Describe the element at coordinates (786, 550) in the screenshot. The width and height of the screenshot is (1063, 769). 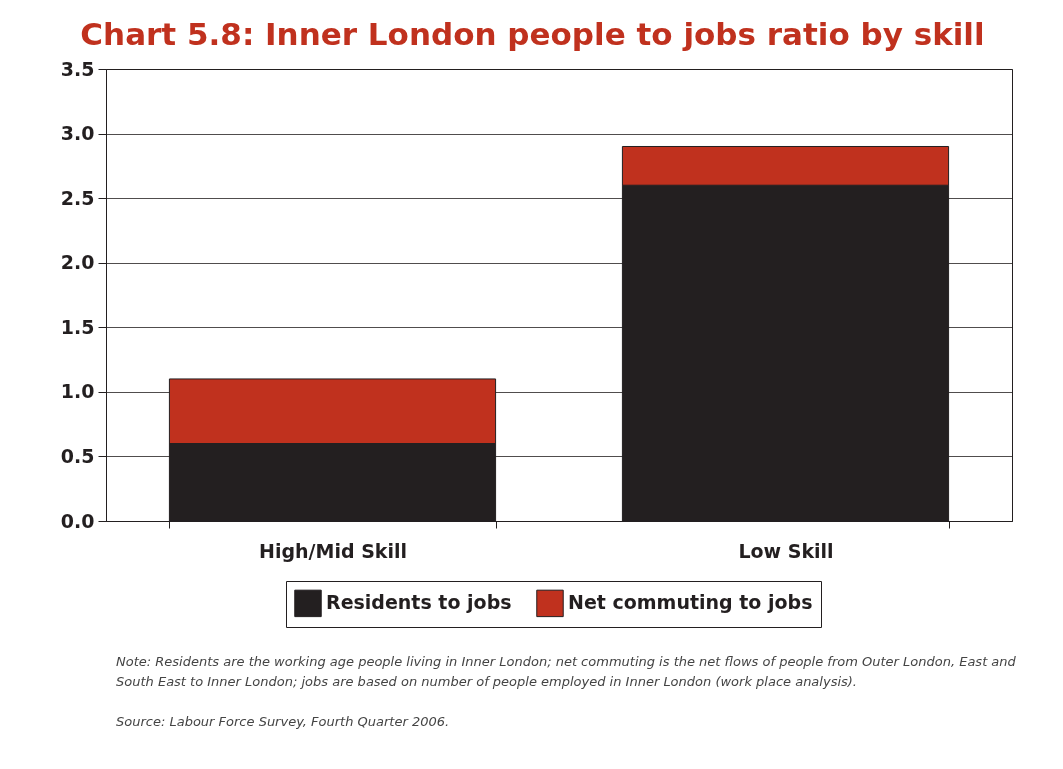
I see `x-tick-label: Low Skill` at that location.